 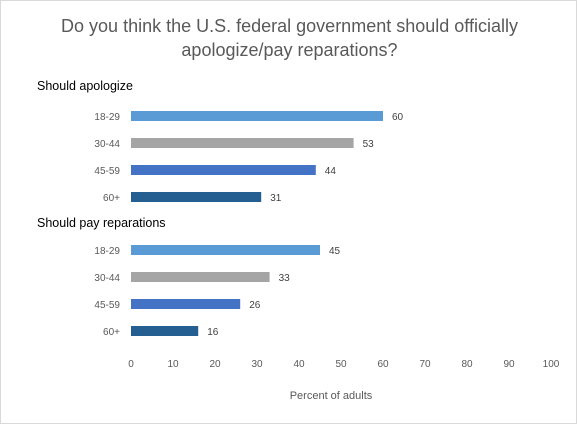 I want to click on data-label: 26, so click(x=255, y=305).